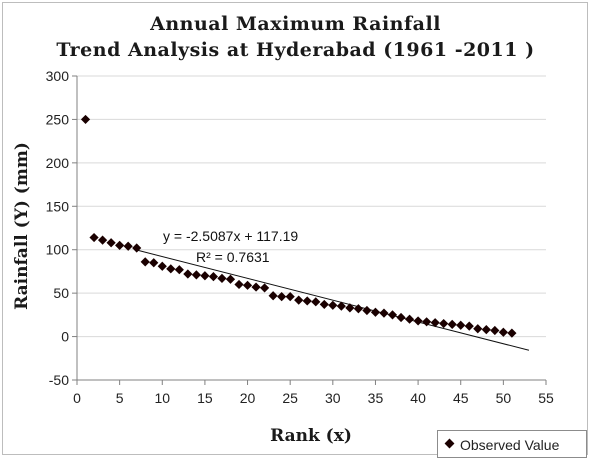 The height and width of the screenshot is (458, 591). Describe the element at coordinates (77, 398) in the screenshot. I see `x-tick-label: 0` at that location.